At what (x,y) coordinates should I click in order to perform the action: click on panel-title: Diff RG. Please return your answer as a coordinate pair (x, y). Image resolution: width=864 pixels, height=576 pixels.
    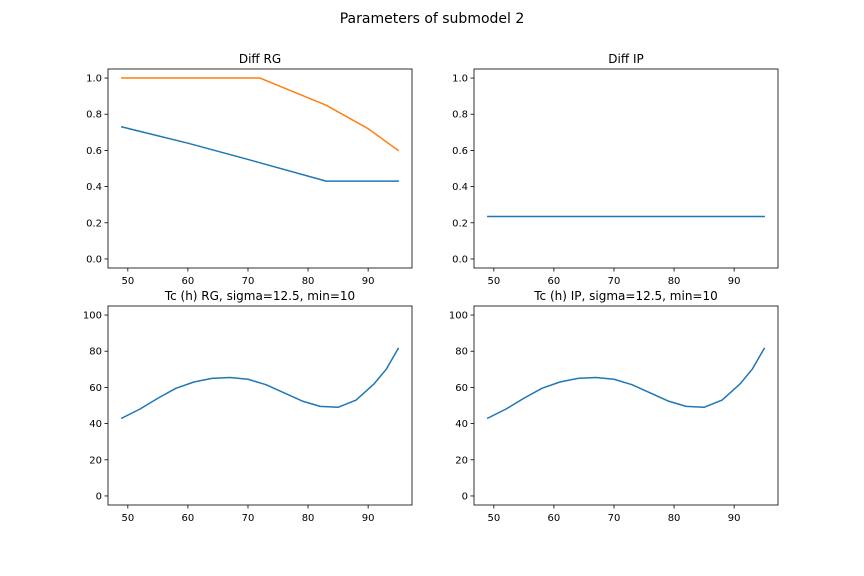
    Looking at the image, I should click on (260, 59).